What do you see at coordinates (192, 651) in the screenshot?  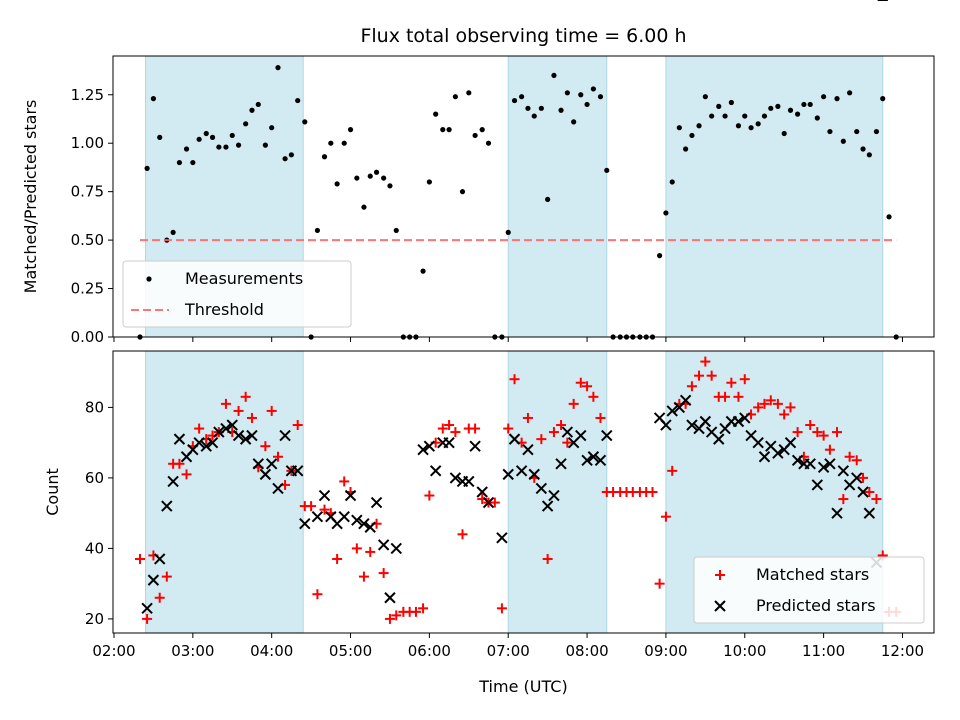 I see `x-tick-label: 03:00` at bounding box center [192, 651].